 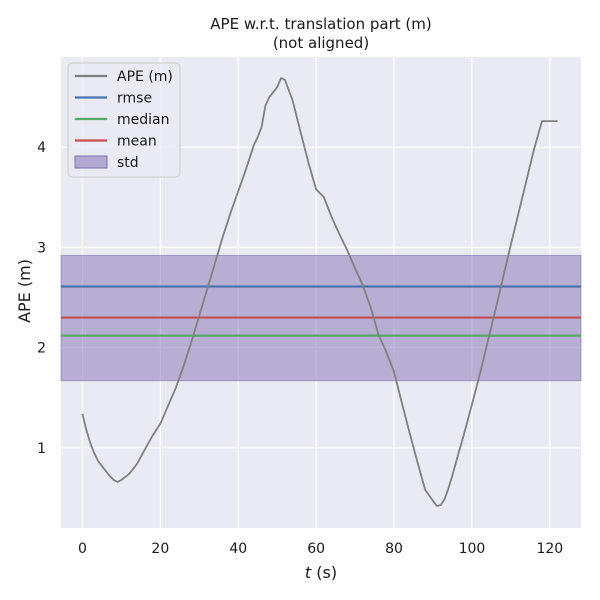 What do you see at coordinates (41, 349) in the screenshot?
I see `y-tick-label: 2` at bounding box center [41, 349].